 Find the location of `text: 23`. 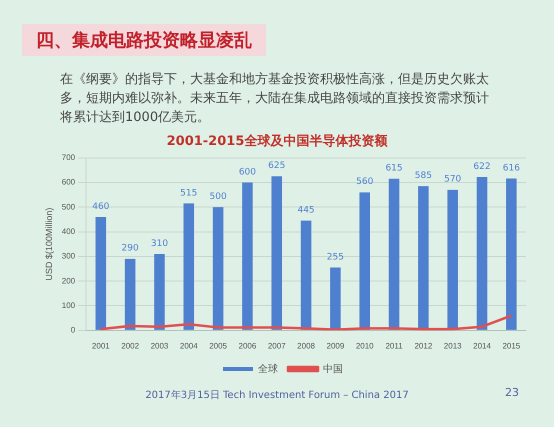

text: 23 is located at coordinates (512, 392).